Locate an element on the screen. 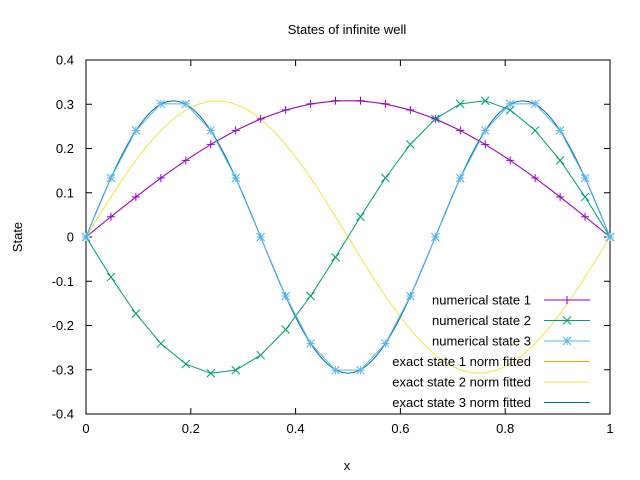  legend-label: exact state 1 norm fitted is located at coordinates (461, 361).